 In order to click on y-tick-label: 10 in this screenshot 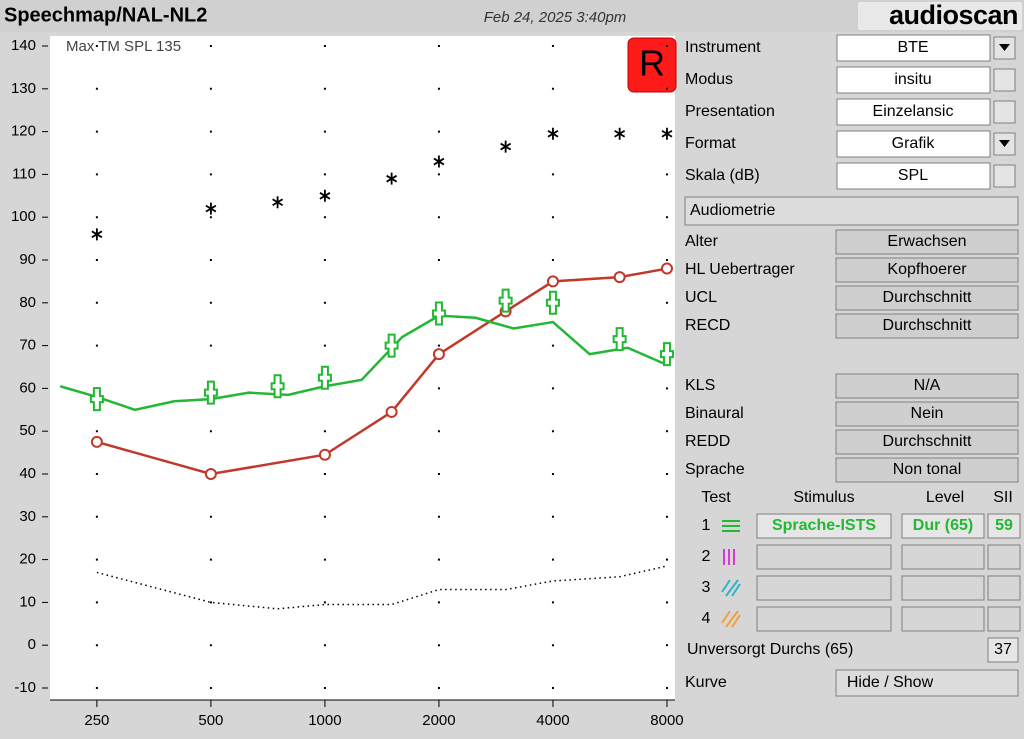, I will do `click(27, 601)`.